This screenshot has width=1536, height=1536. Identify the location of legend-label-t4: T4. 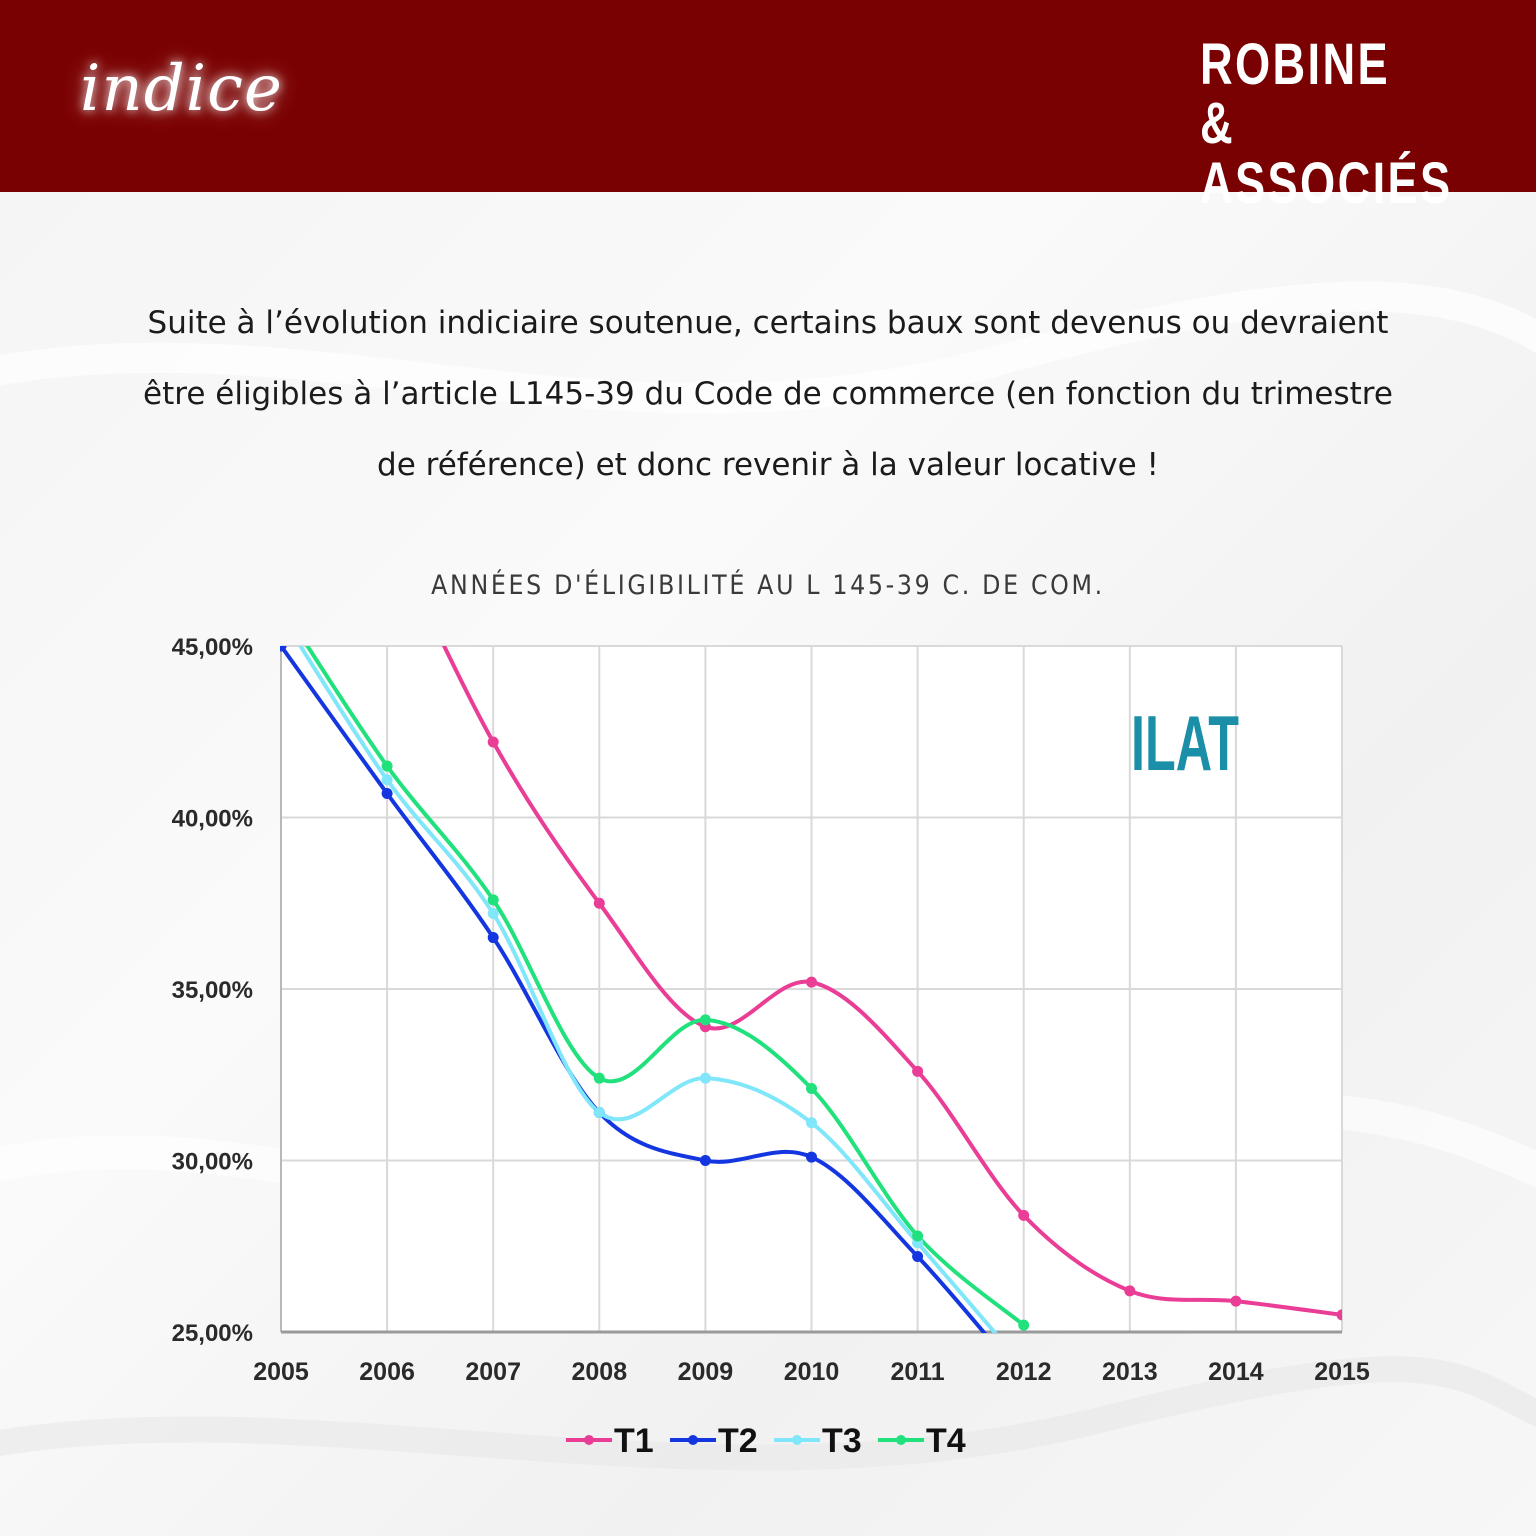
(946, 1441).